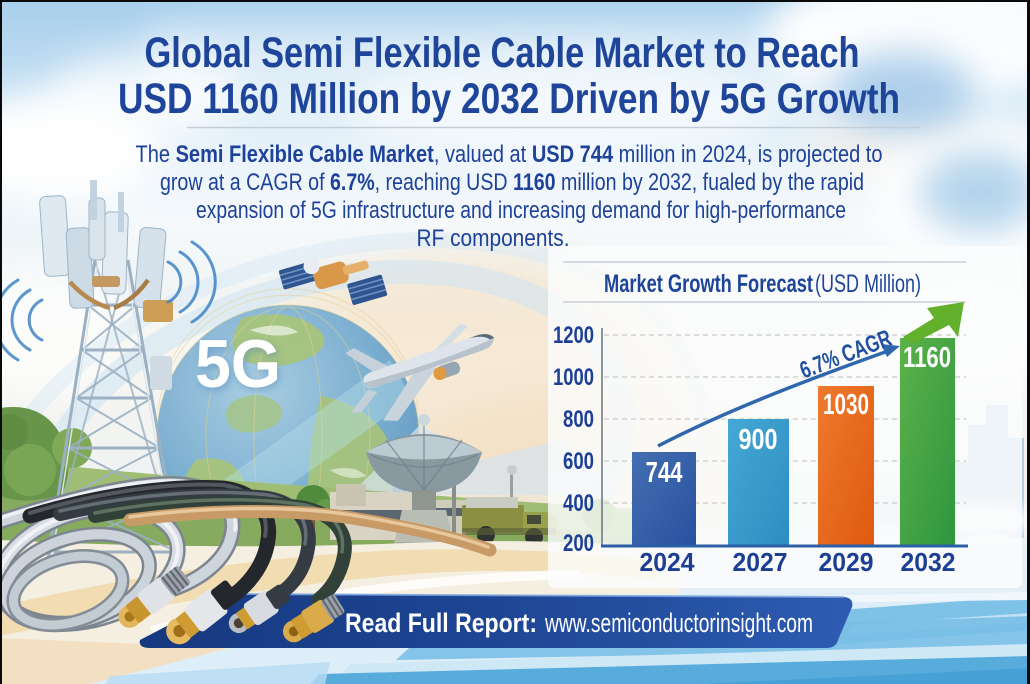 The width and height of the screenshot is (1030, 684). Describe the element at coordinates (668, 562) in the screenshot. I see `svg-text: 2024` at that location.